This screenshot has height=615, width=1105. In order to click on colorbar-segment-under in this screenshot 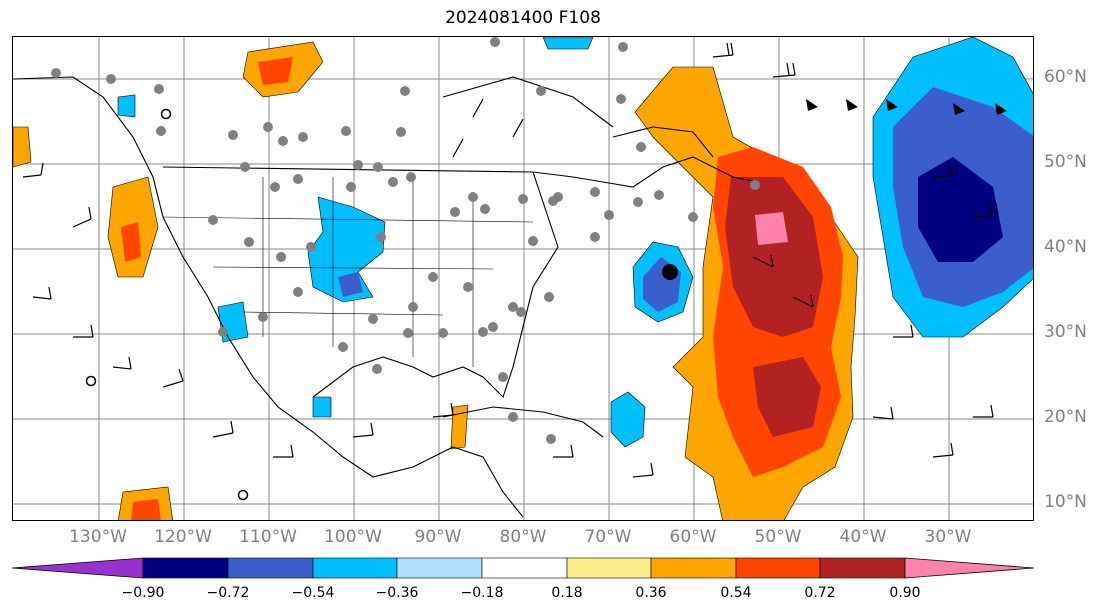, I will do `click(77, 568)`.